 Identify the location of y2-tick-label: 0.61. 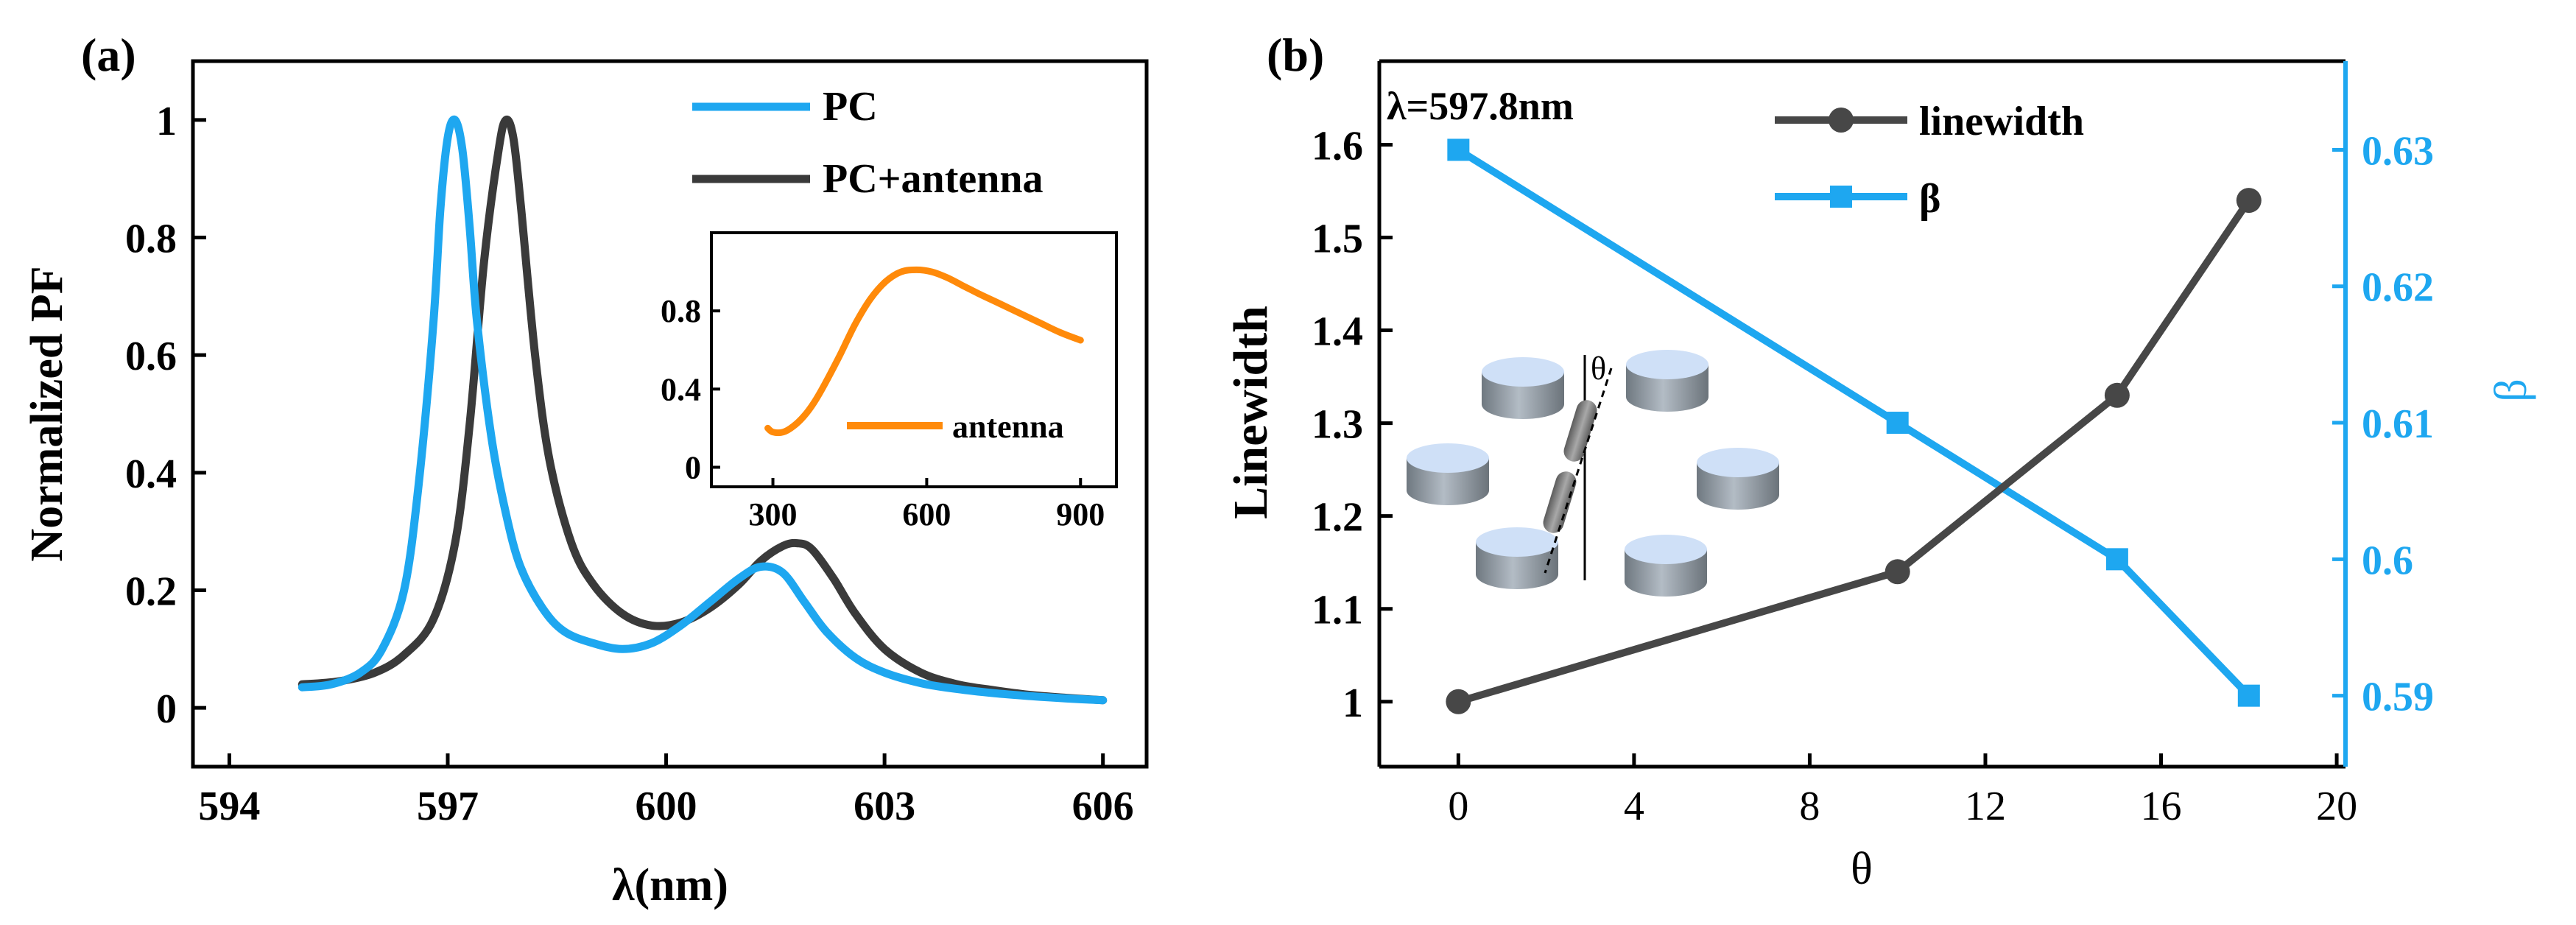
(2398, 424).